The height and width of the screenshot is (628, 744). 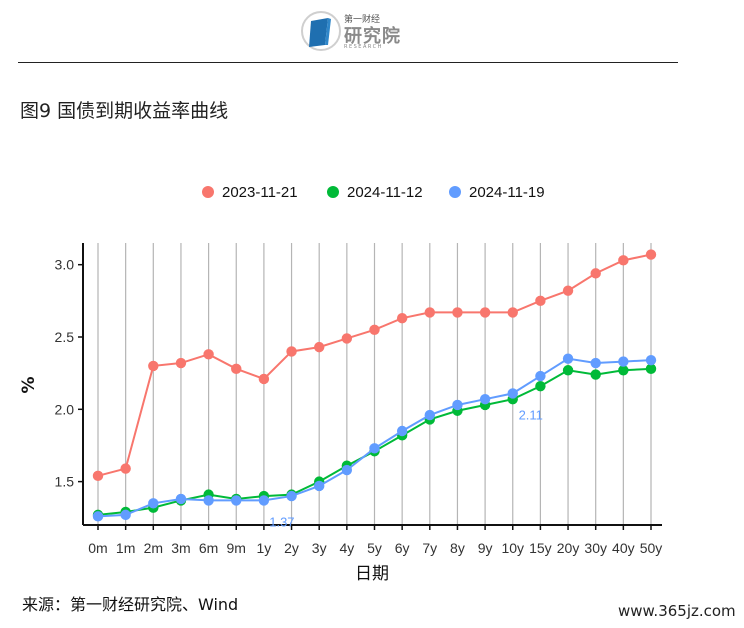 What do you see at coordinates (65, 337) in the screenshot?
I see `y-tick-label: 2.5` at bounding box center [65, 337].